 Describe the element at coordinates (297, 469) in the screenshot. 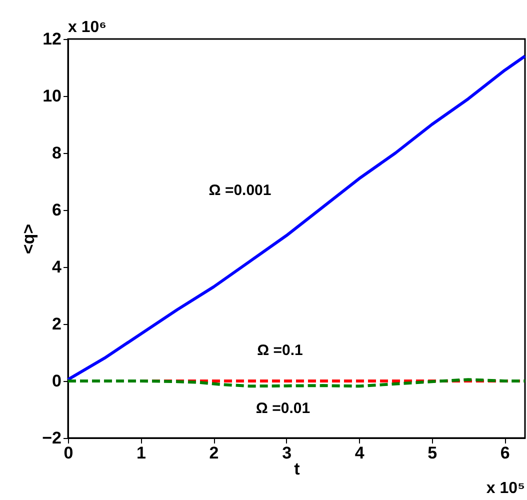

I see `x-axis-title: t` at that location.